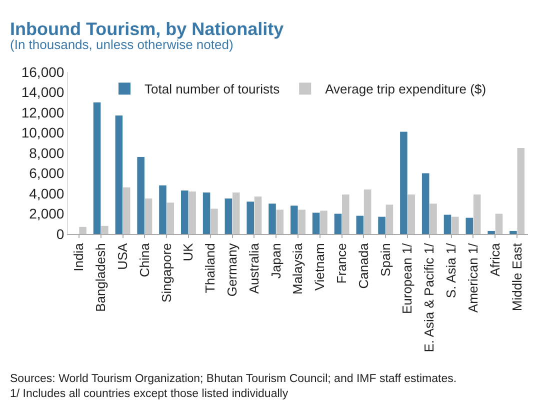  I want to click on x-tick-label: European 1/, so click(407, 278).